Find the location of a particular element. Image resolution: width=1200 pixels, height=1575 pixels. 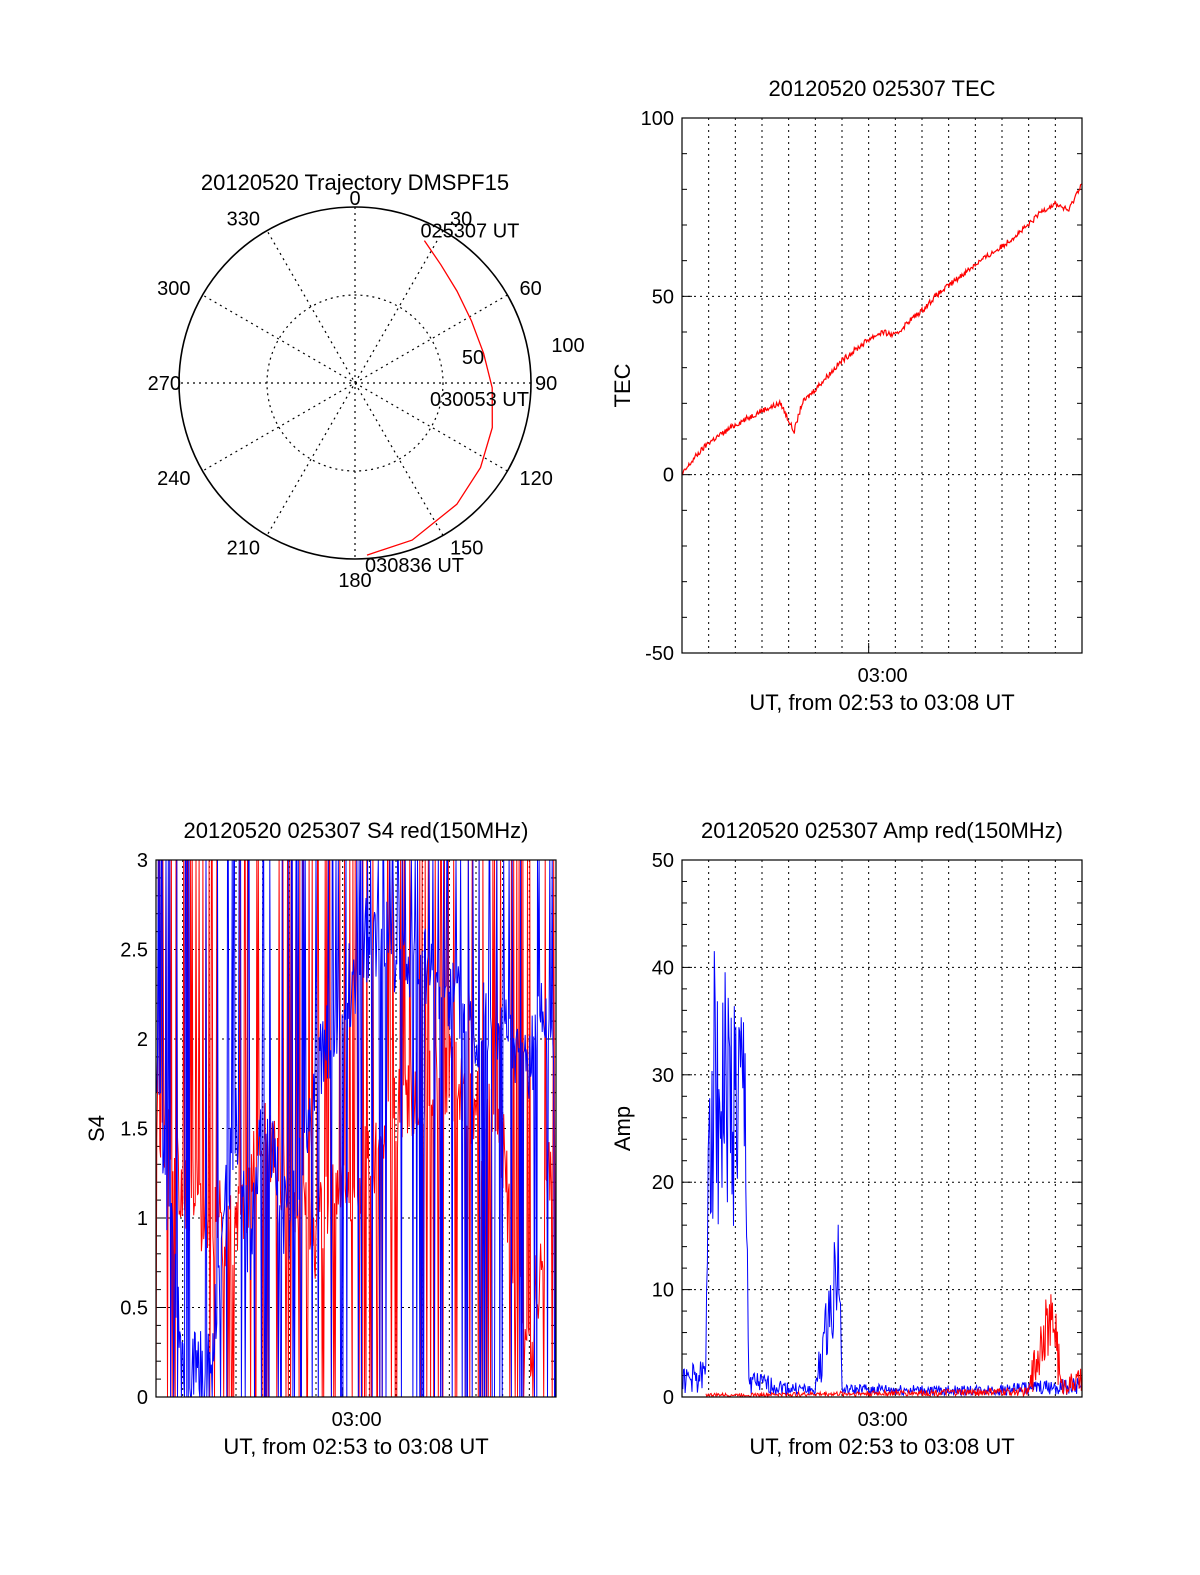

polar-azimuth-label: 330 is located at coordinates (243, 219).